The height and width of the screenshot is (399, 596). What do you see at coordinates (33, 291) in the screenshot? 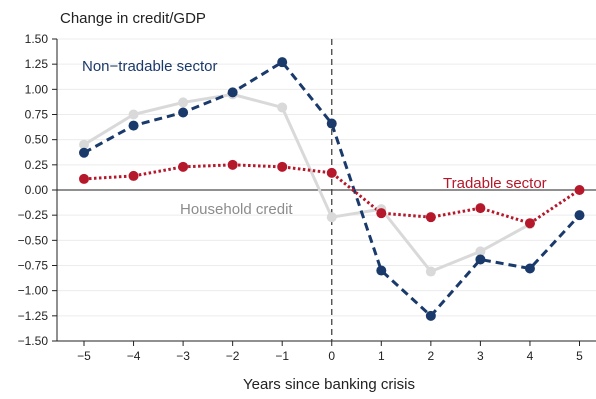
I see `y-tick-label: −1.00` at bounding box center [33, 291].